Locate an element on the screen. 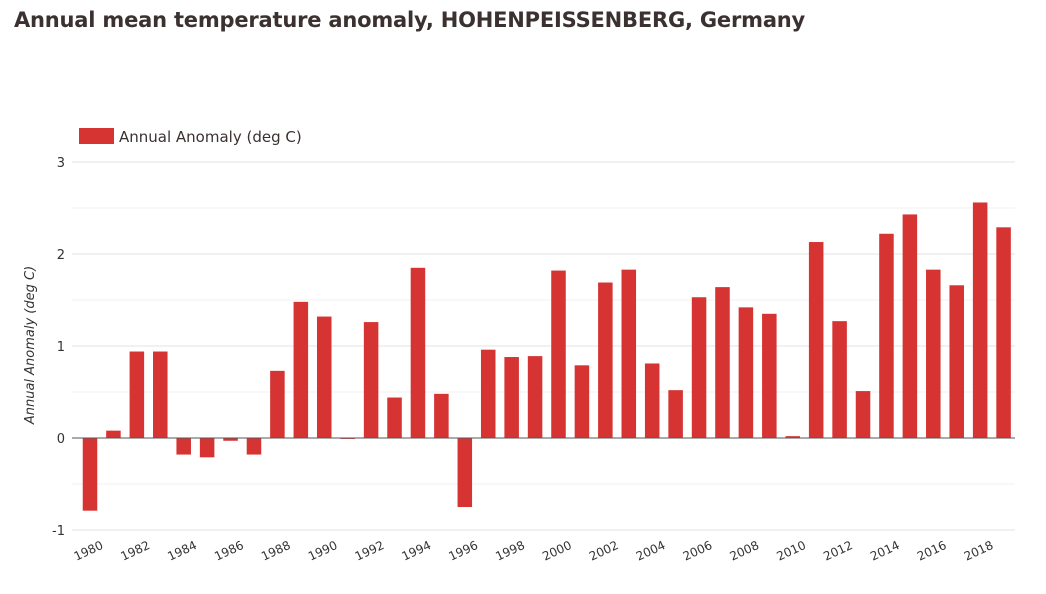 The image size is (1046, 594). x-tick-label: 1994 is located at coordinates (417, 551).